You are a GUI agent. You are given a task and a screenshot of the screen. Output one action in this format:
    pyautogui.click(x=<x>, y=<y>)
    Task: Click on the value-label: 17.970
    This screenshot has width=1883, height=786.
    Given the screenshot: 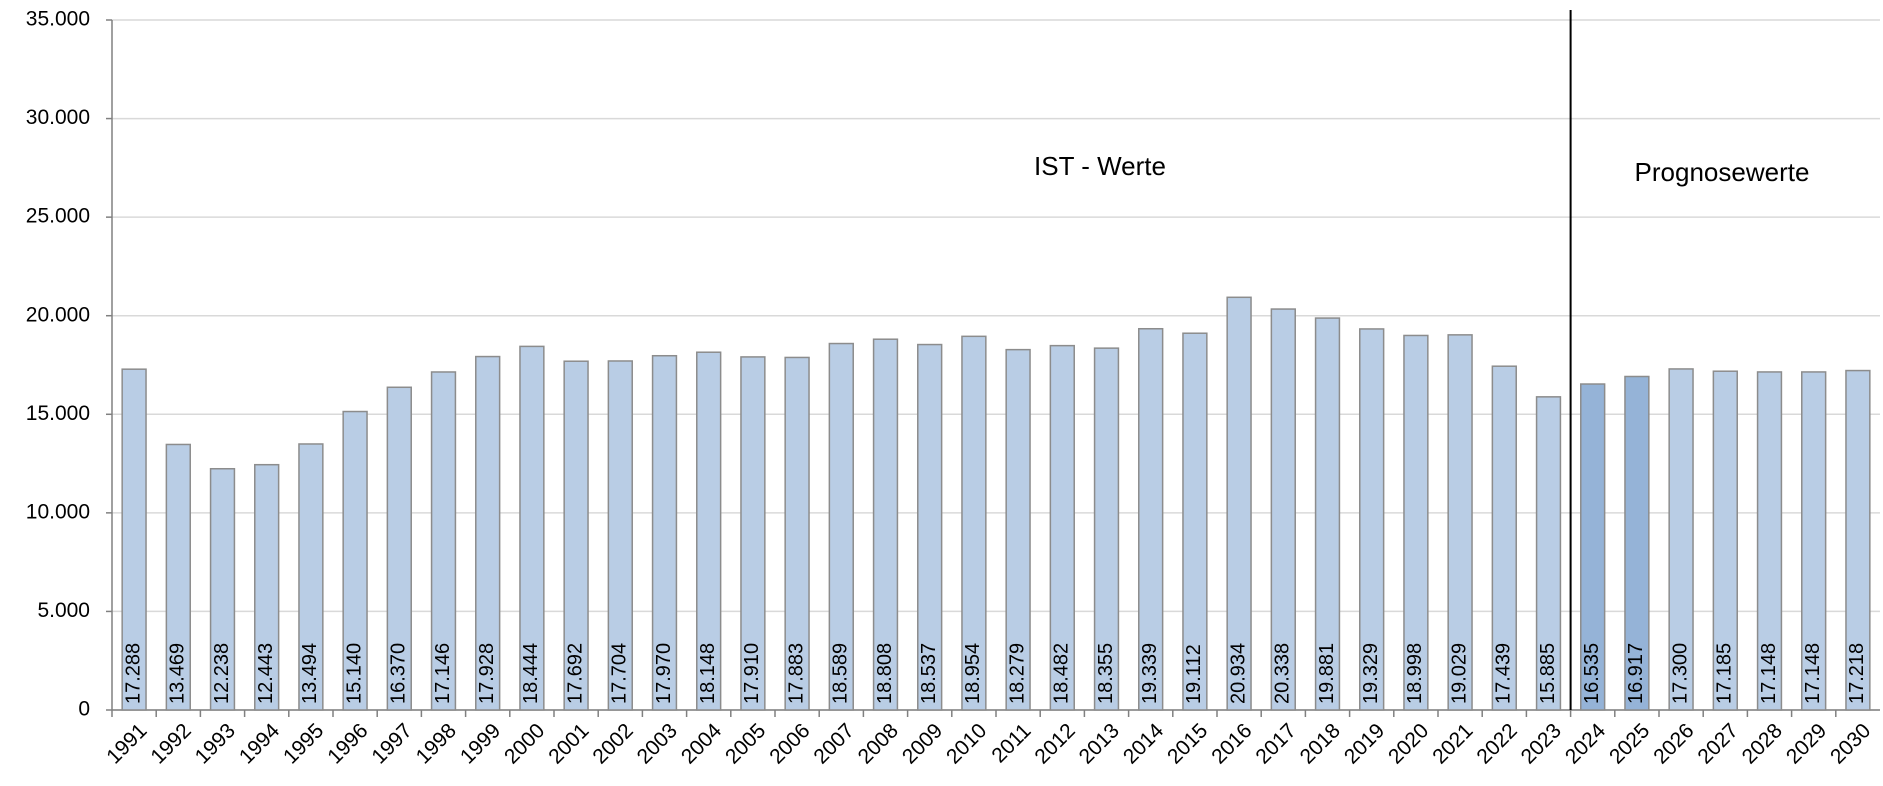 What is the action you would take?
    pyautogui.click(x=664, y=673)
    